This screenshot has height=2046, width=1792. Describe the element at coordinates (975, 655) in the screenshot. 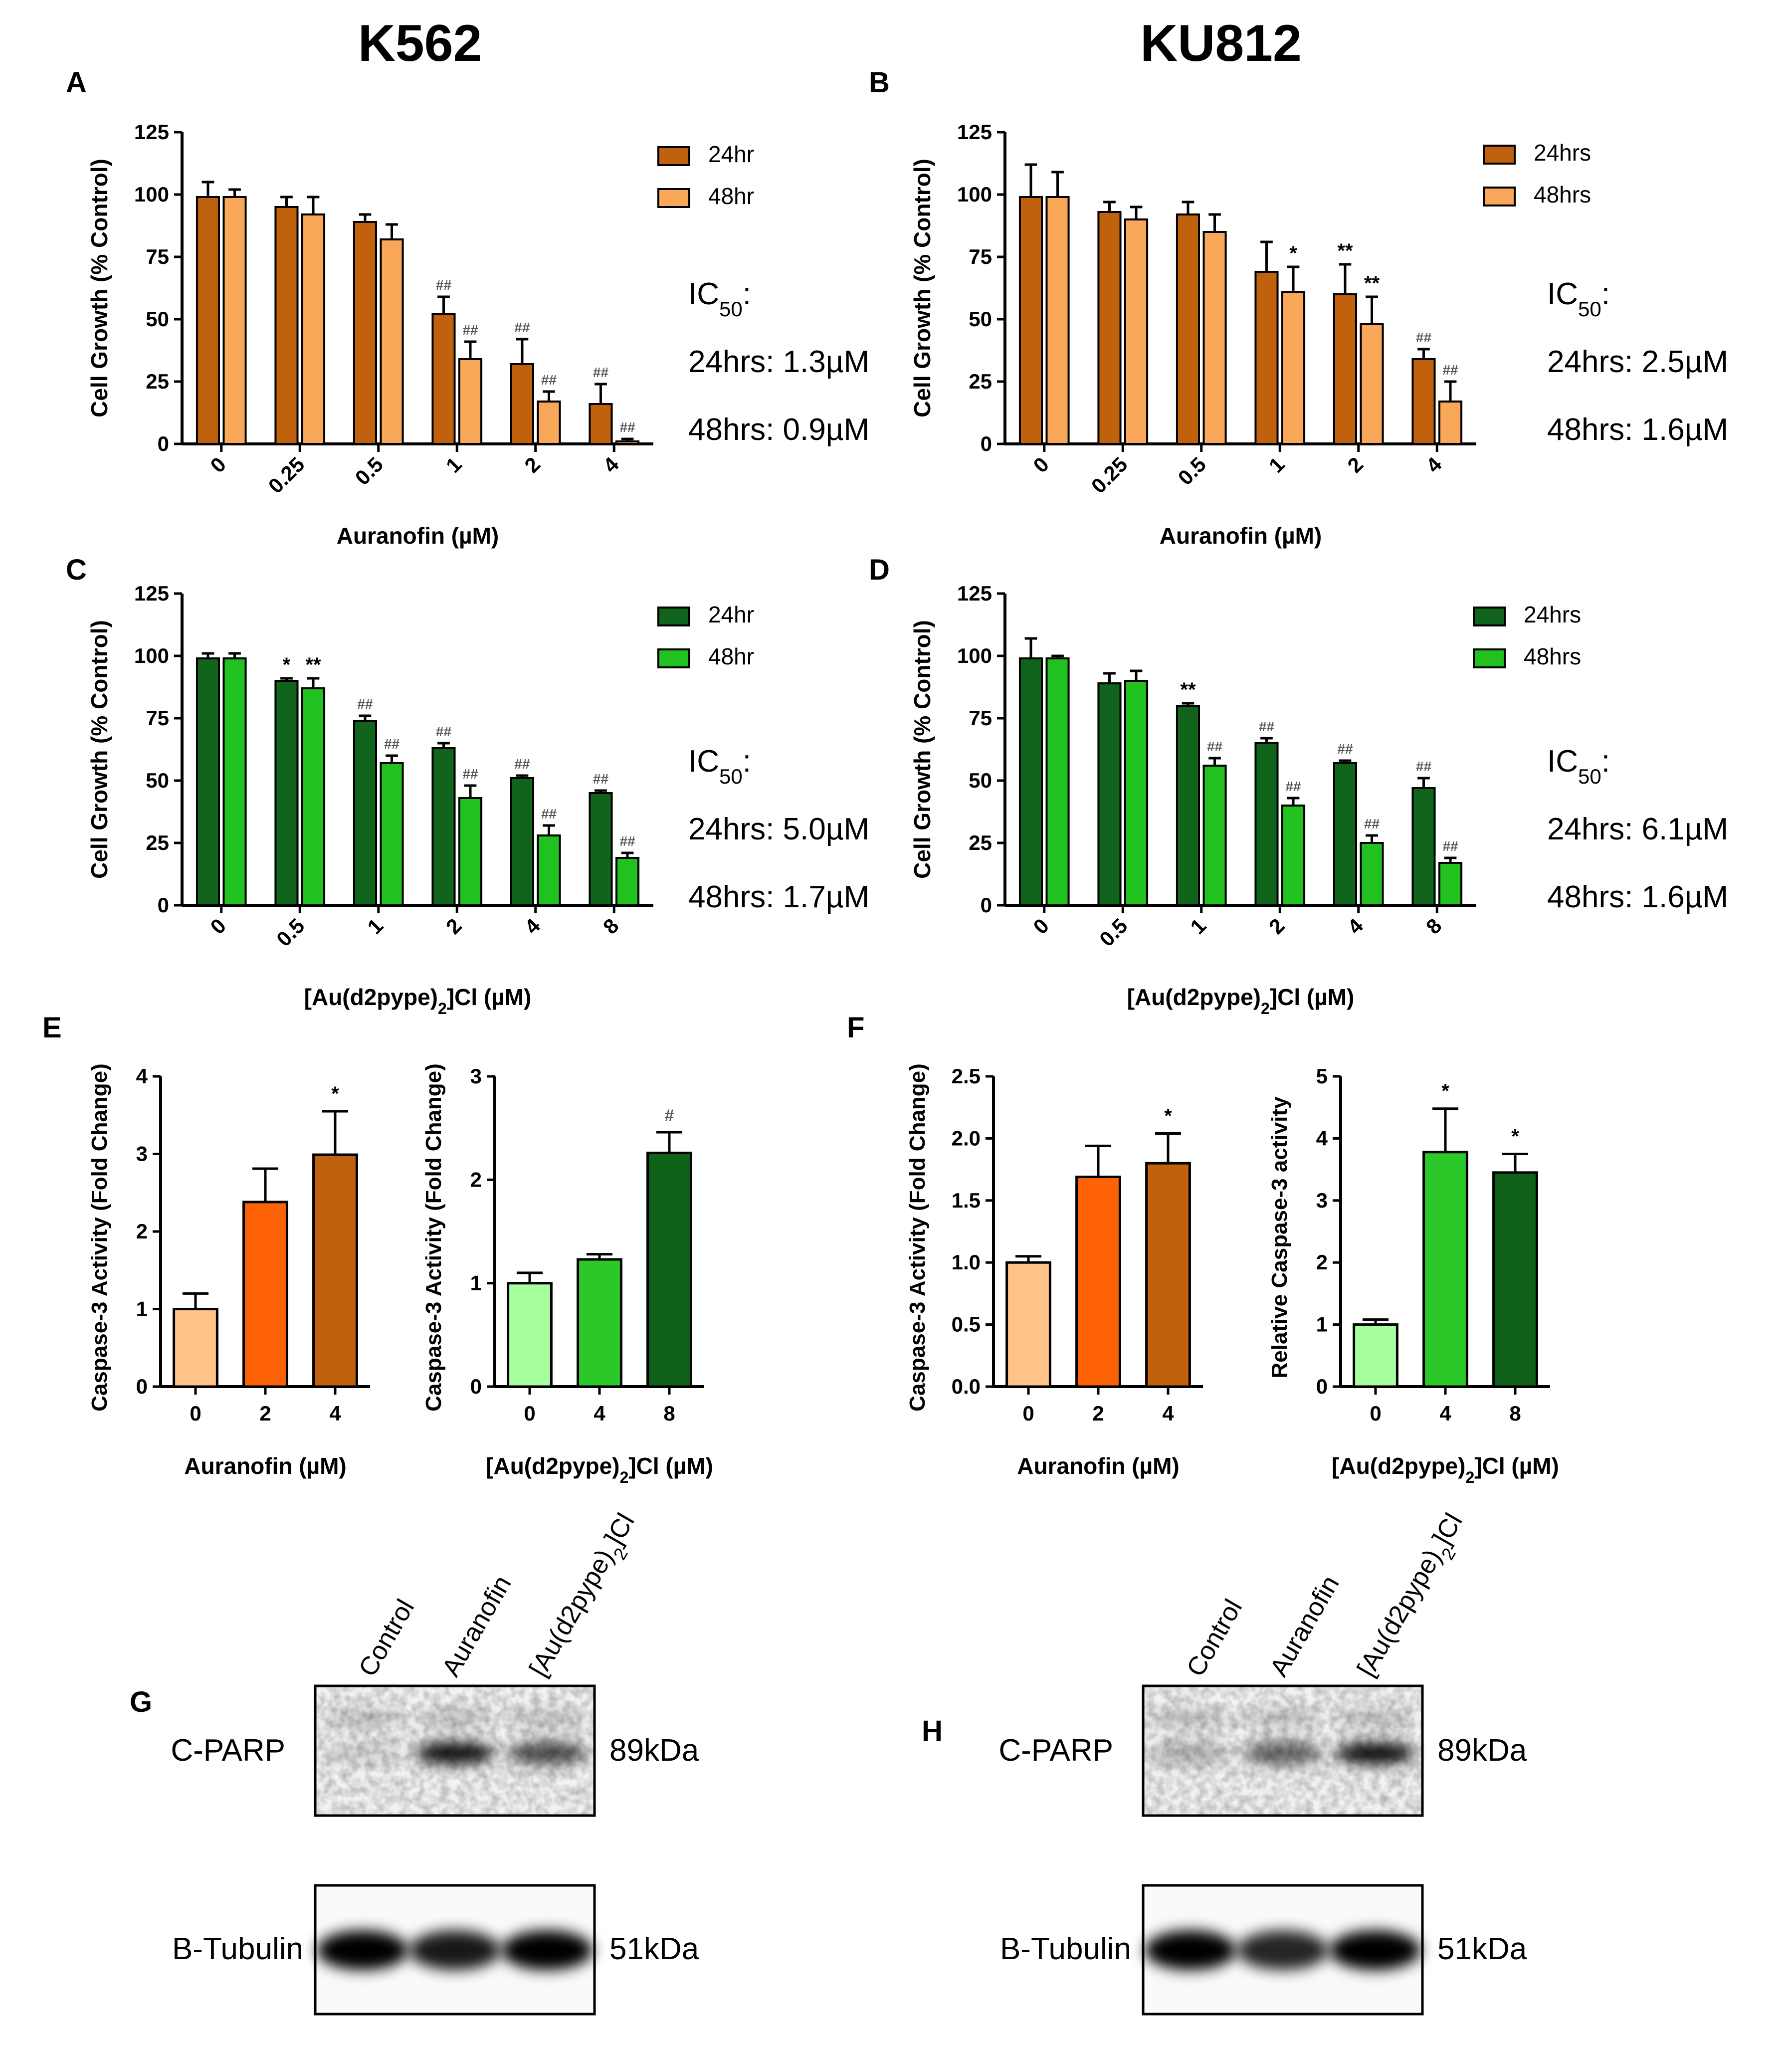

I see `y-tick-label: 100` at that location.